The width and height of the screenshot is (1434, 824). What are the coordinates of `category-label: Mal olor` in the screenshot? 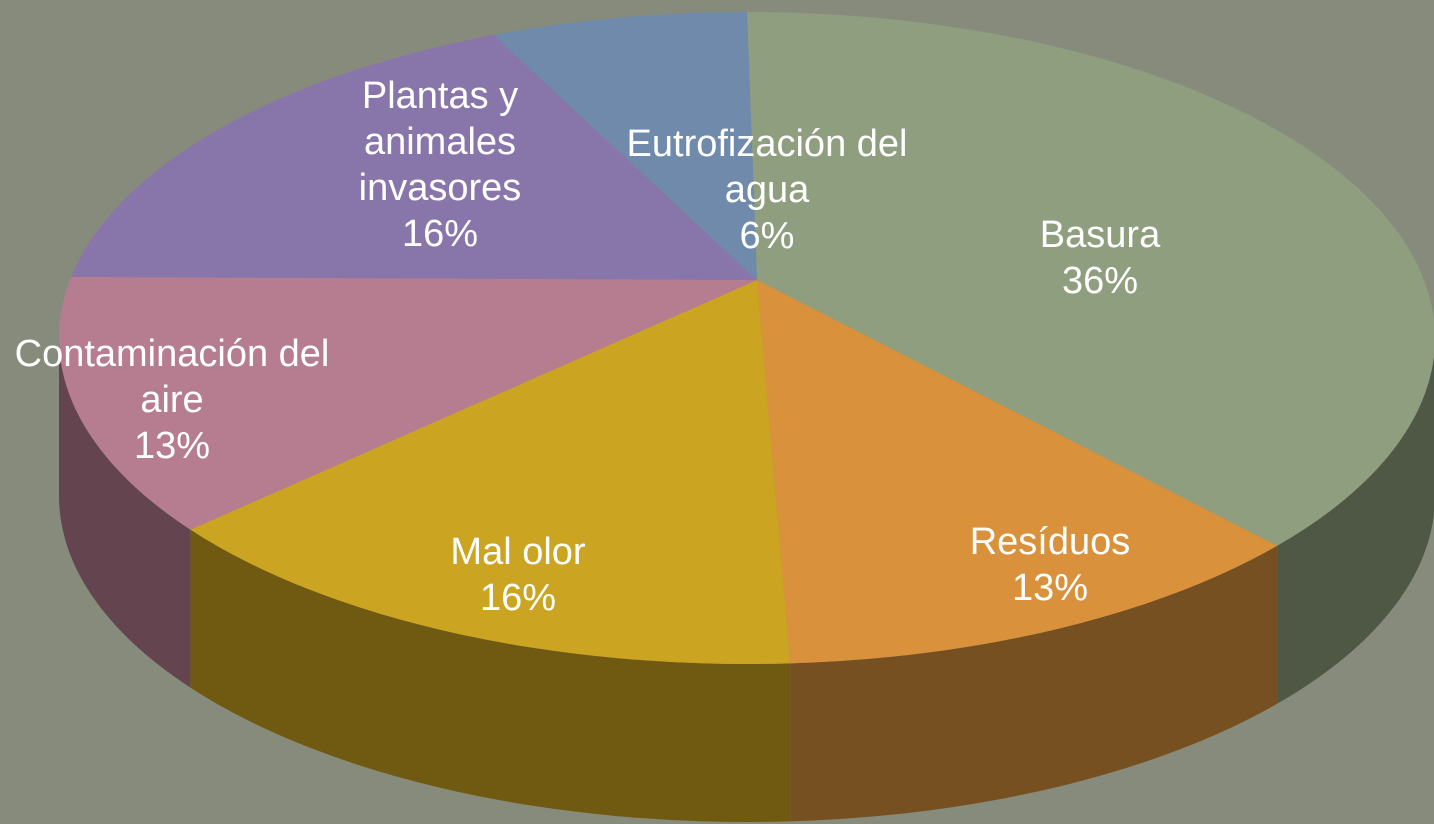 It's located at (518, 552).